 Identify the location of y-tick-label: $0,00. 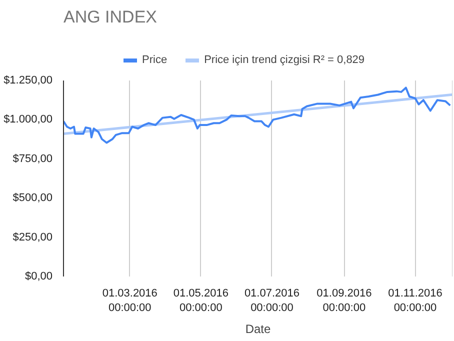
(38, 276).